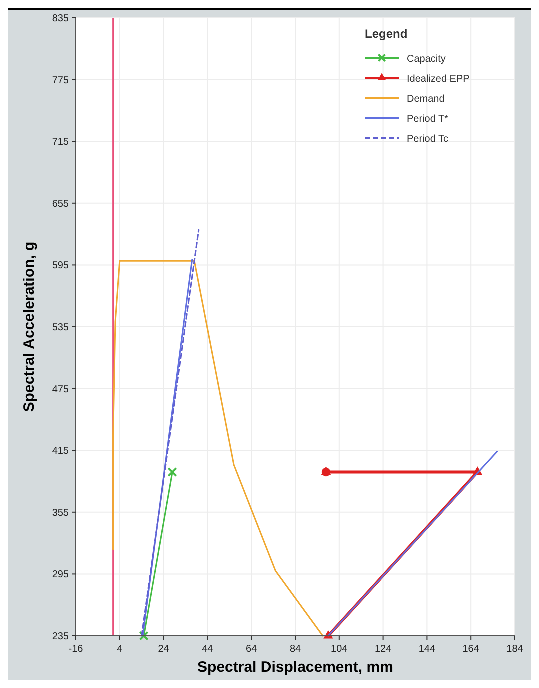 The image size is (539, 688). Describe the element at coordinates (120, 649) in the screenshot. I see `x-tick-label: 4` at that location.